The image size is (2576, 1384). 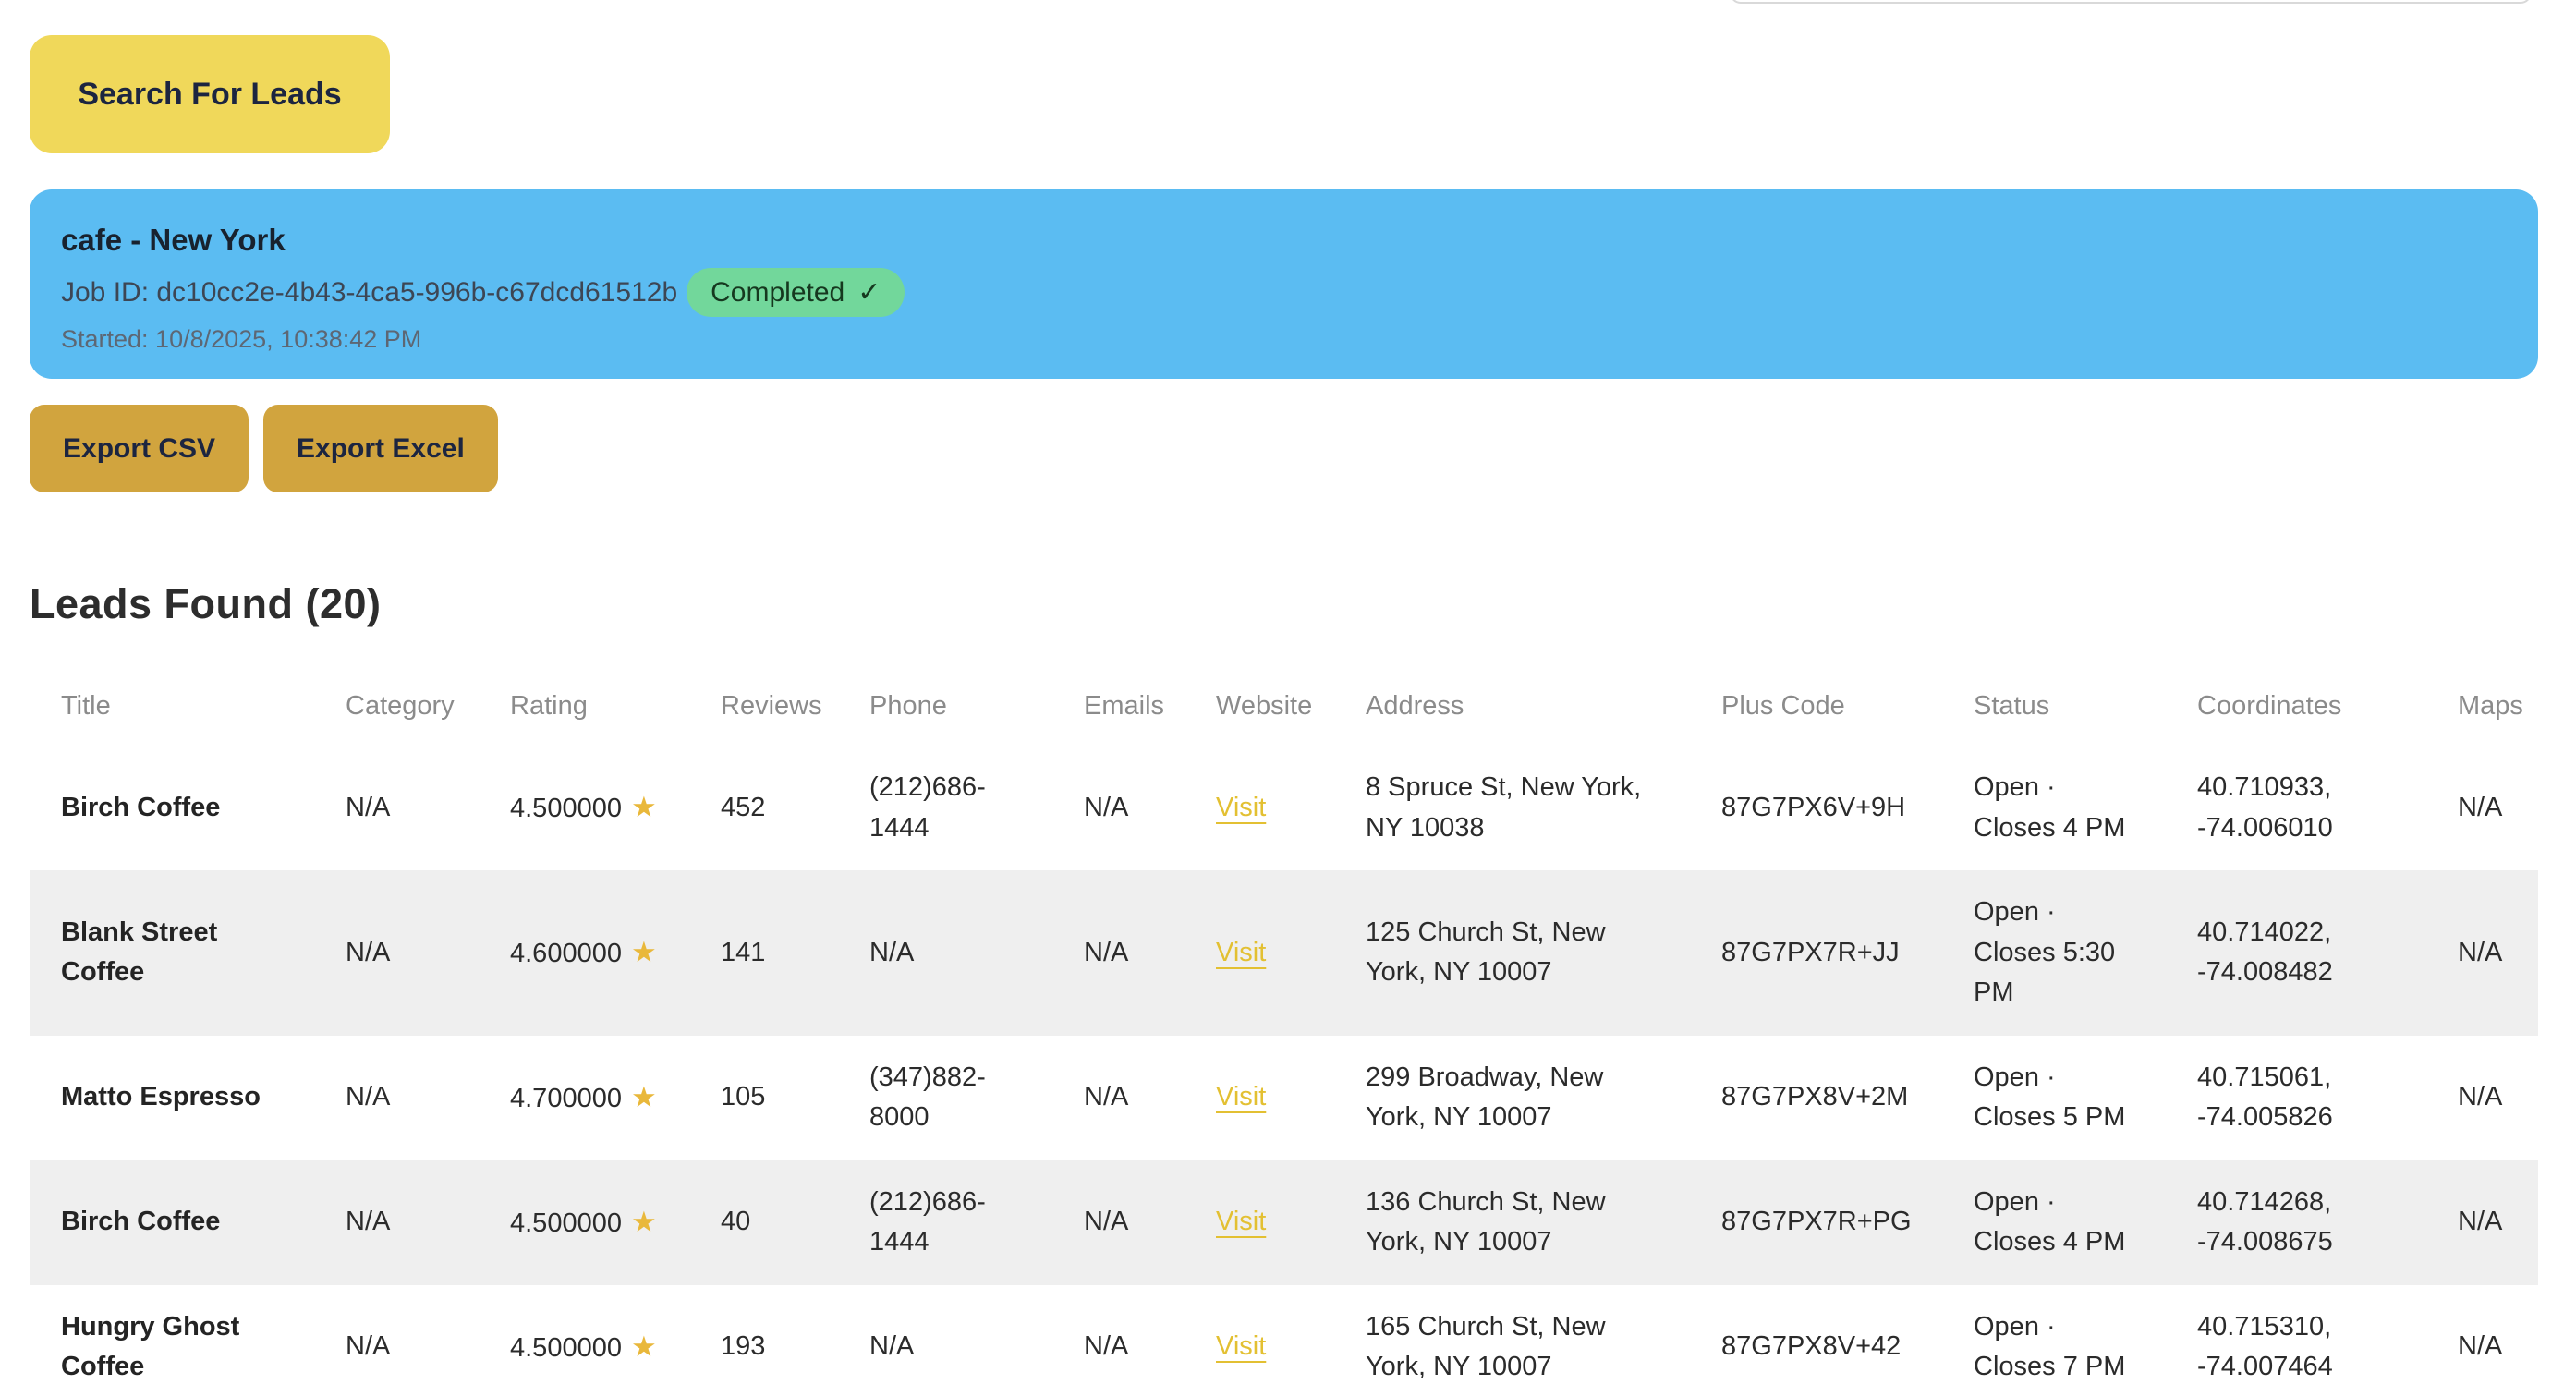 What do you see at coordinates (1486, 1221) in the screenshot?
I see `address-cell: 136 Church St, New York, NY 10007` at bounding box center [1486, 1221].